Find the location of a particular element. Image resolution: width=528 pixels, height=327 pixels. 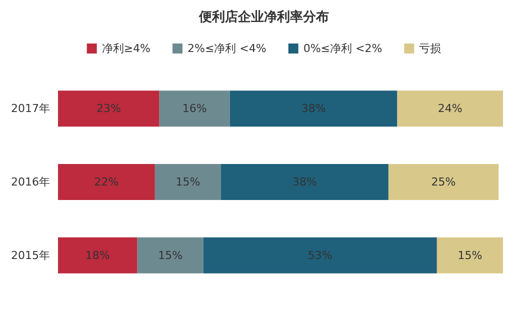

legend-label: 亏损 is located at coordinates (430, 48).